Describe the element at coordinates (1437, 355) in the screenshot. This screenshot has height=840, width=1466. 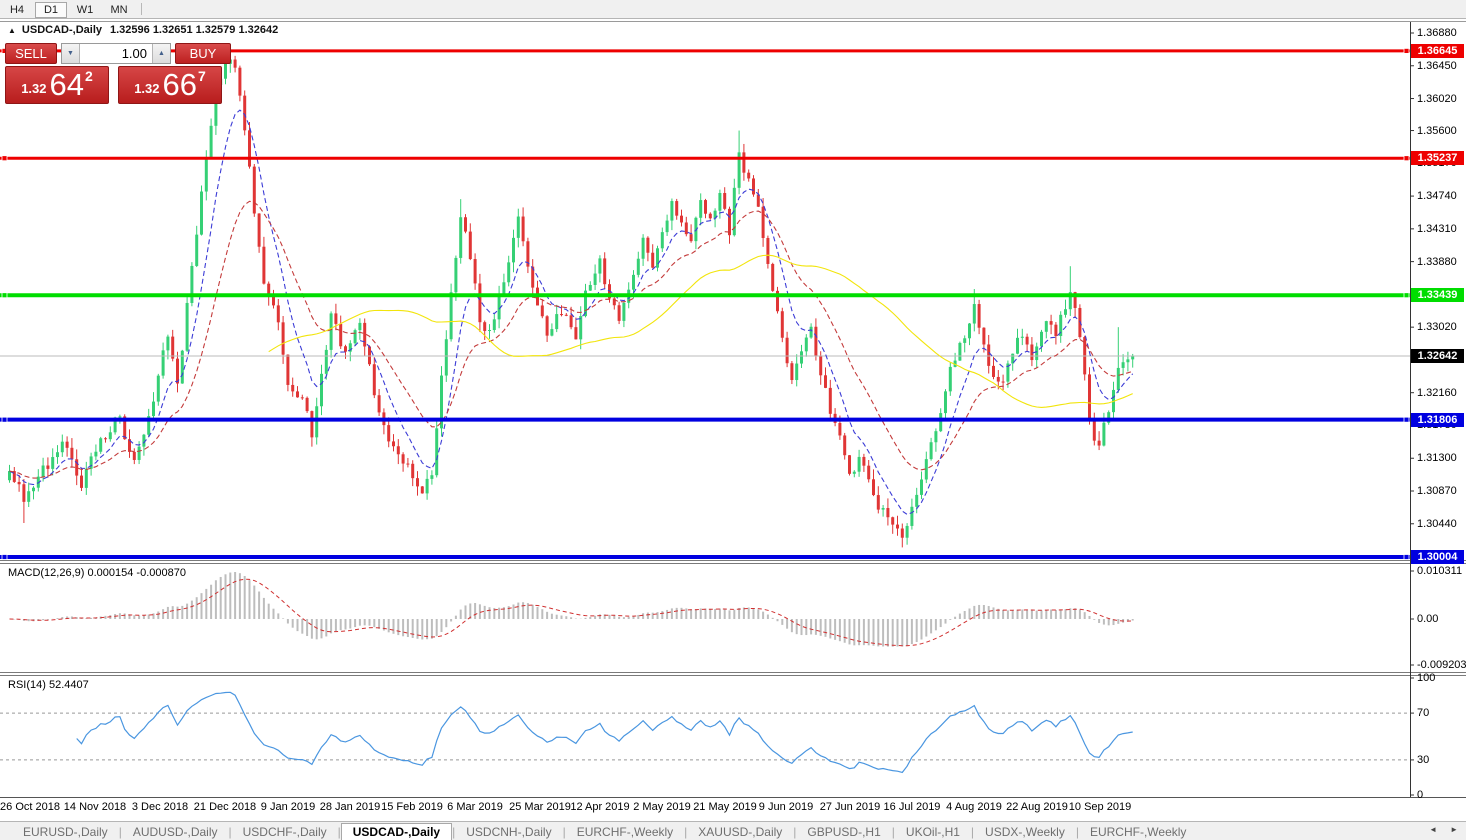
I see `current-price-badge: 1.32642` at that location.